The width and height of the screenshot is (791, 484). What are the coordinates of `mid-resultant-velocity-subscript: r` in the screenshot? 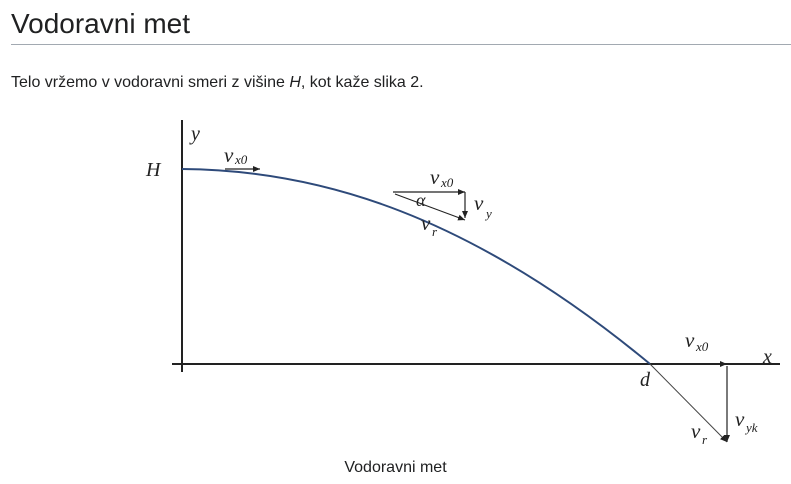 It's located at (435, 231).